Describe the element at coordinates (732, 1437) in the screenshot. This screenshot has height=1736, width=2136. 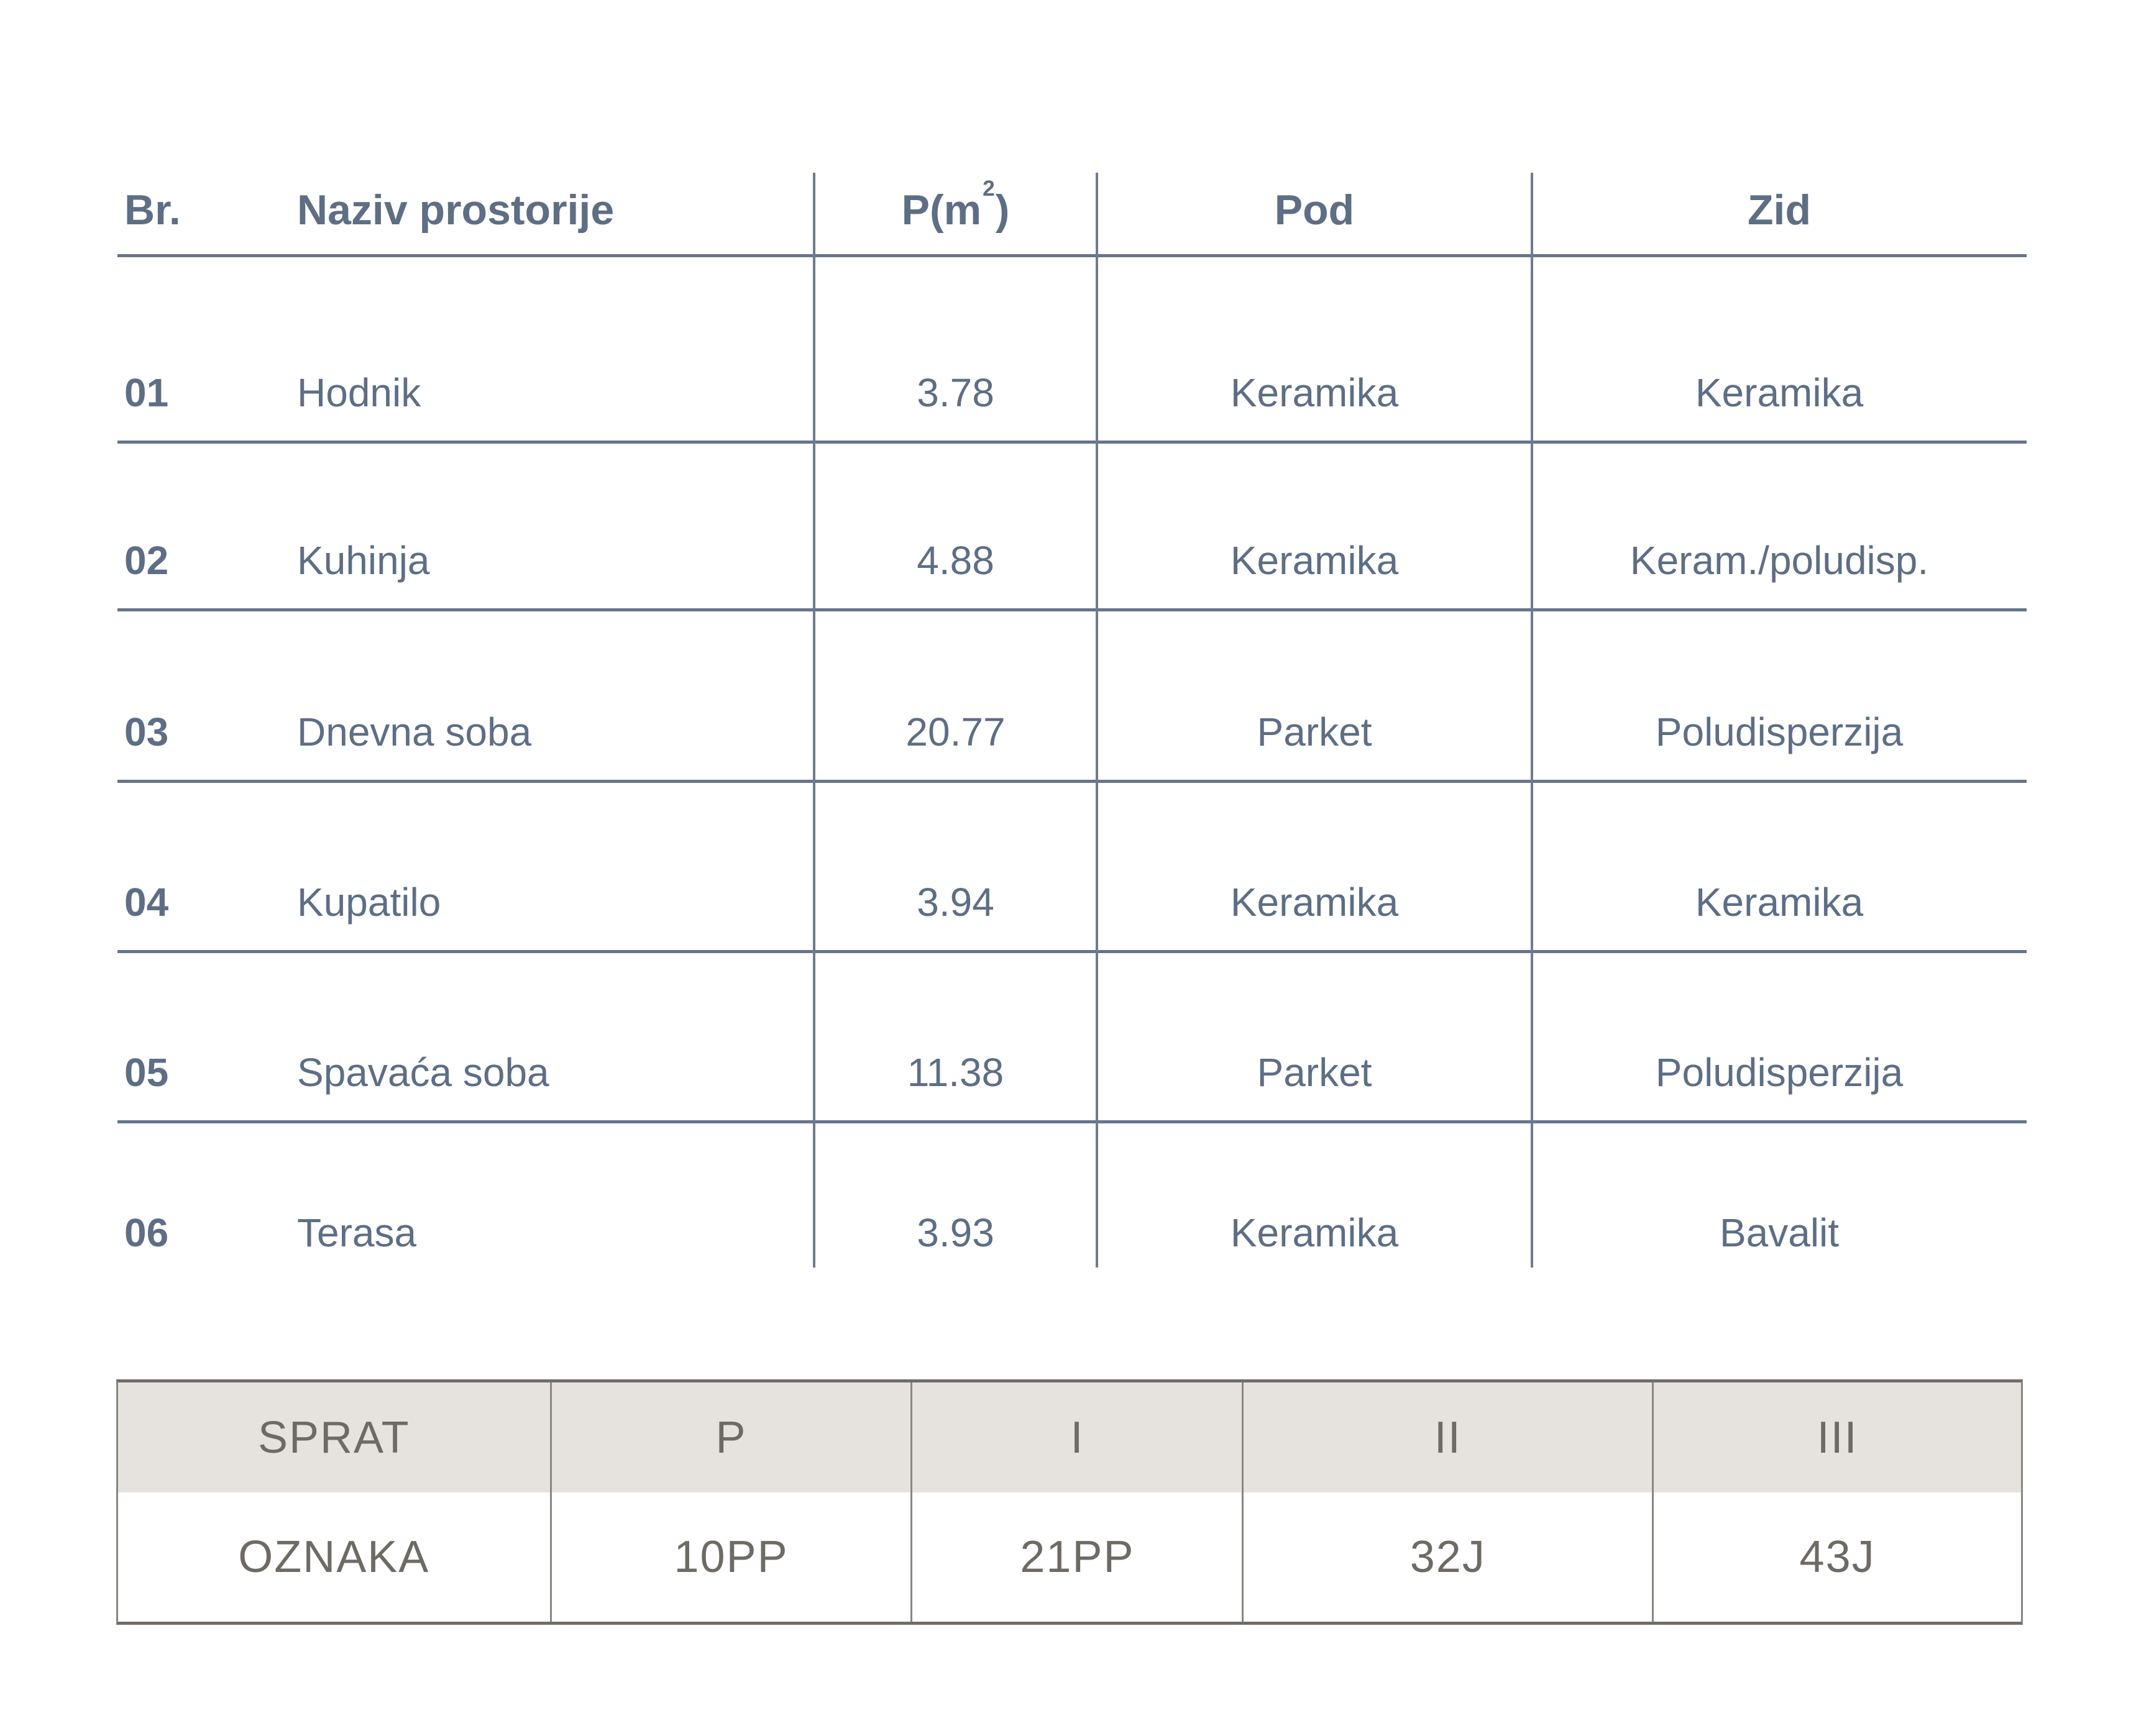
I see `floor-table-header-floor: P` at that location.